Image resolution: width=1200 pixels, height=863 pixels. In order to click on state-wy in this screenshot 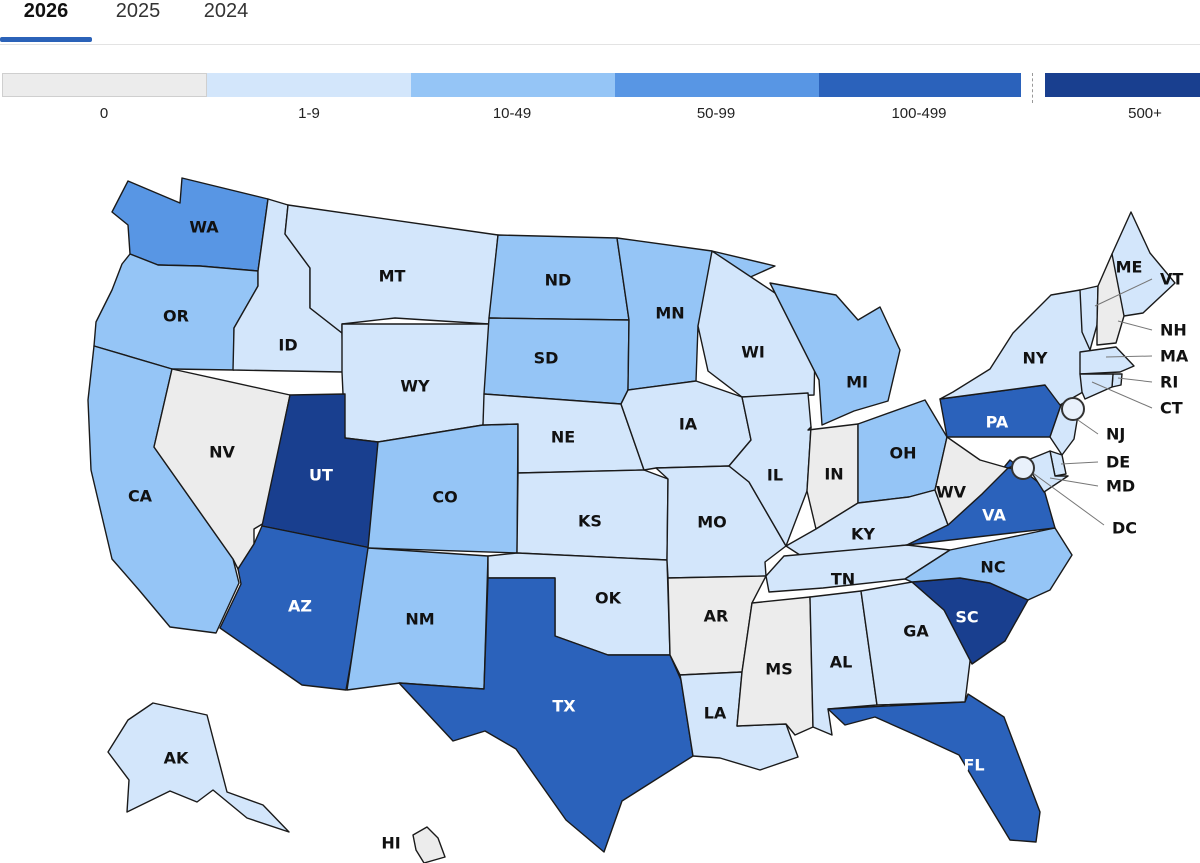, I will do `click(415, 383)`.